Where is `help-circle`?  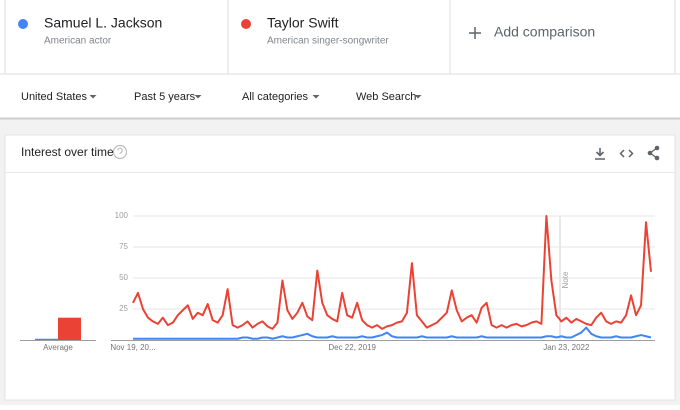
help-circle is located at coordinates (120, 152).